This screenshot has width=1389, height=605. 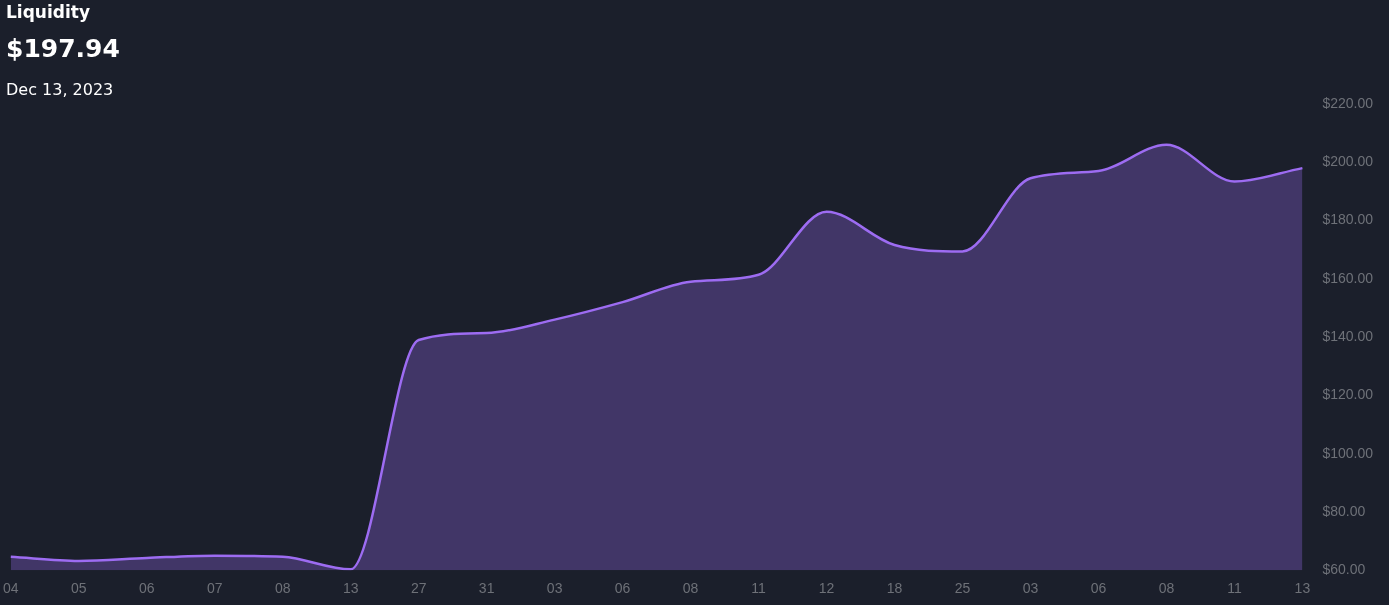 What do you see at coordinates (1348, 394) in the screenshot?
I see `y-tick-label: $120.00` at bounding box center [1348, 394].